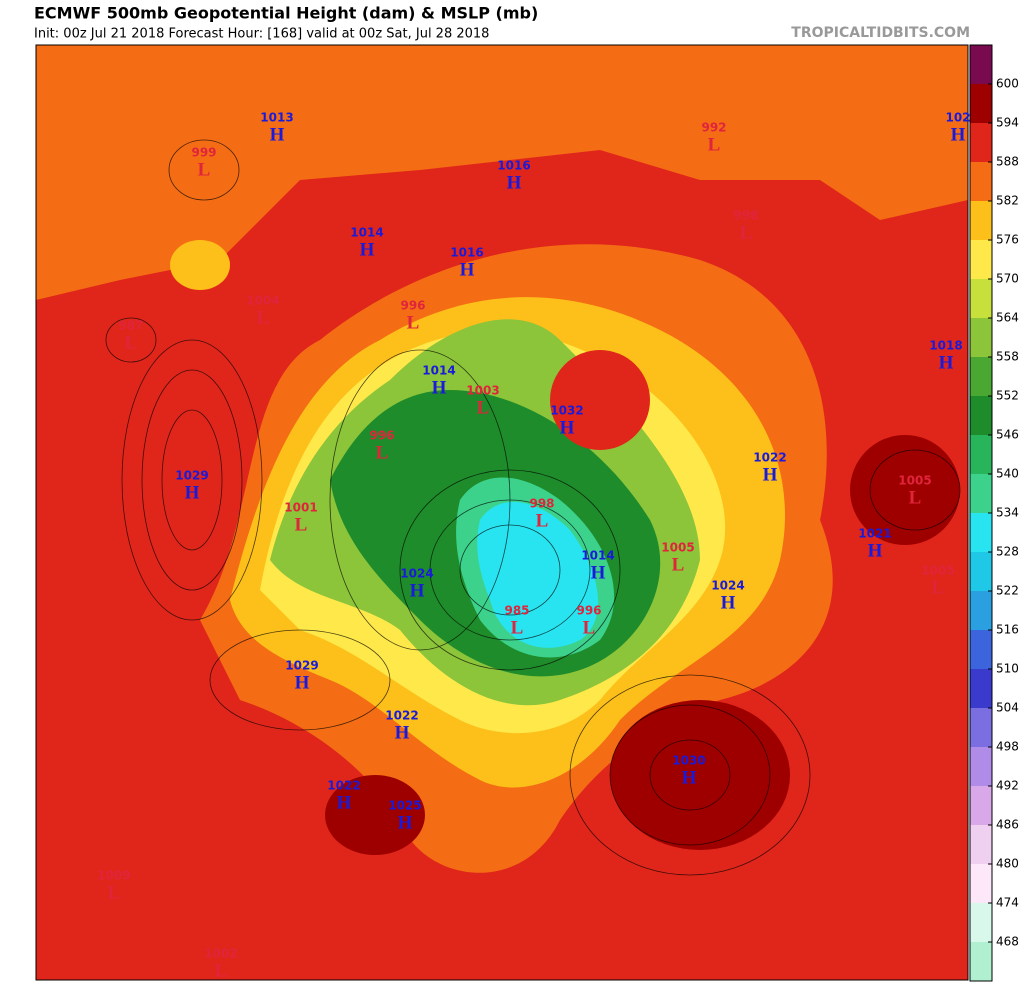 This screenshot has width=1024, height=1004. I want to click on colorbar-label: 474, so click(1007, 903).